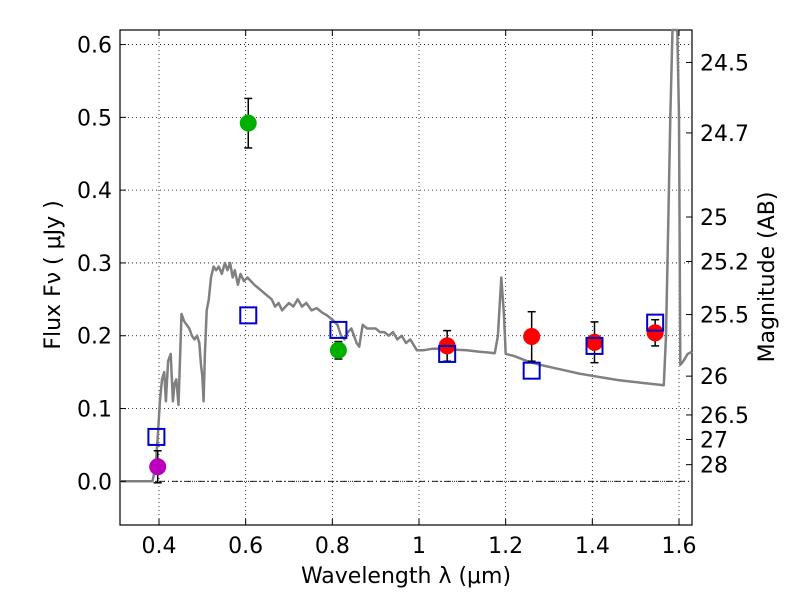 This screenshot has height=600, width=800. I want to click on magnitude-tick-label: 24.5, so click(724, 63).